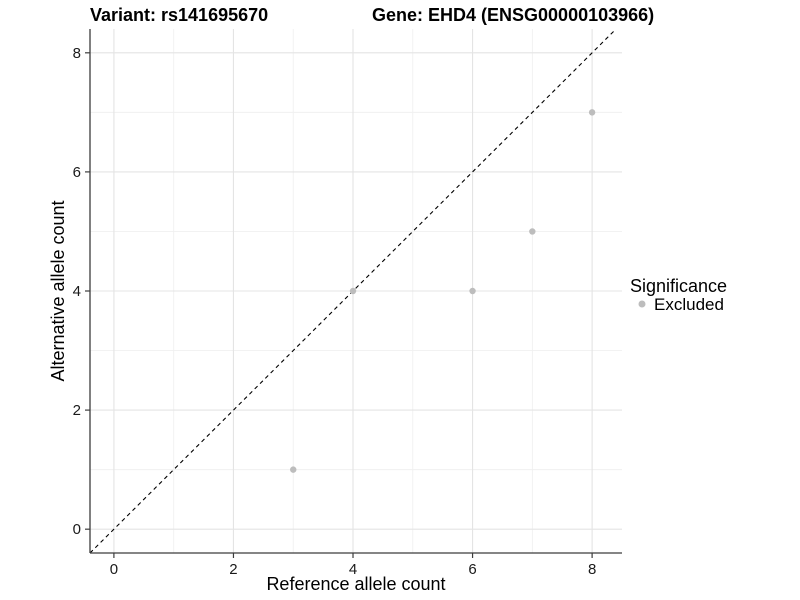 Image resolution: width=800 pixels, height=600 pixels. What do you see at coordinates (58, 290) in the screenshot?
I see `y-axis-title: Alternative allele count` at bounding box center [58, 290].